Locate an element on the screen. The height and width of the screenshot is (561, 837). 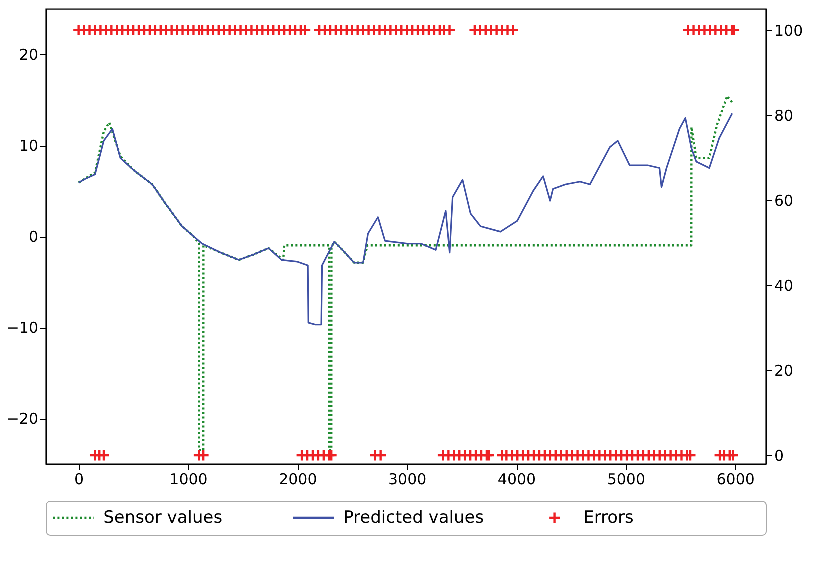
y-tick-label: −10 is located at coordinates (22, 328).